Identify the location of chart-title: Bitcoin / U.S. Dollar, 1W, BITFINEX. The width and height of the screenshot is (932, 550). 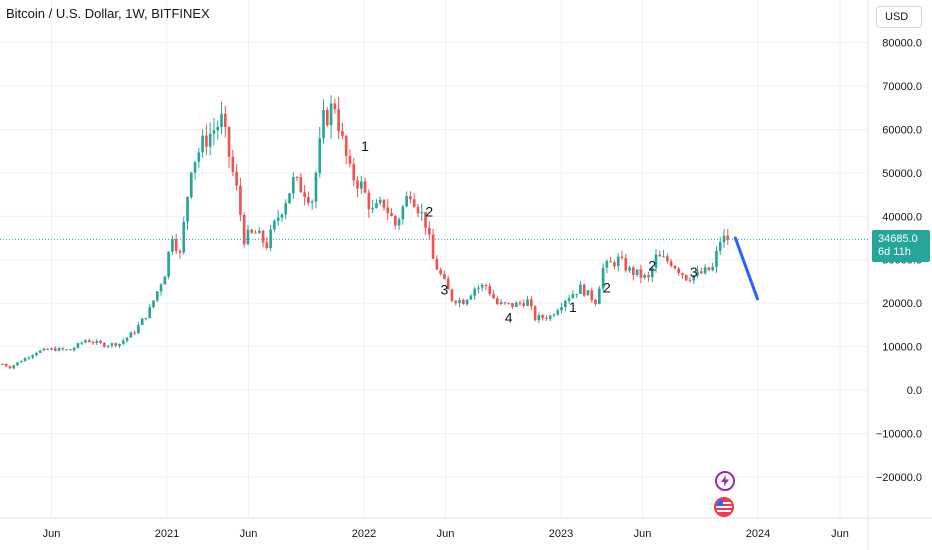
(108, 13).